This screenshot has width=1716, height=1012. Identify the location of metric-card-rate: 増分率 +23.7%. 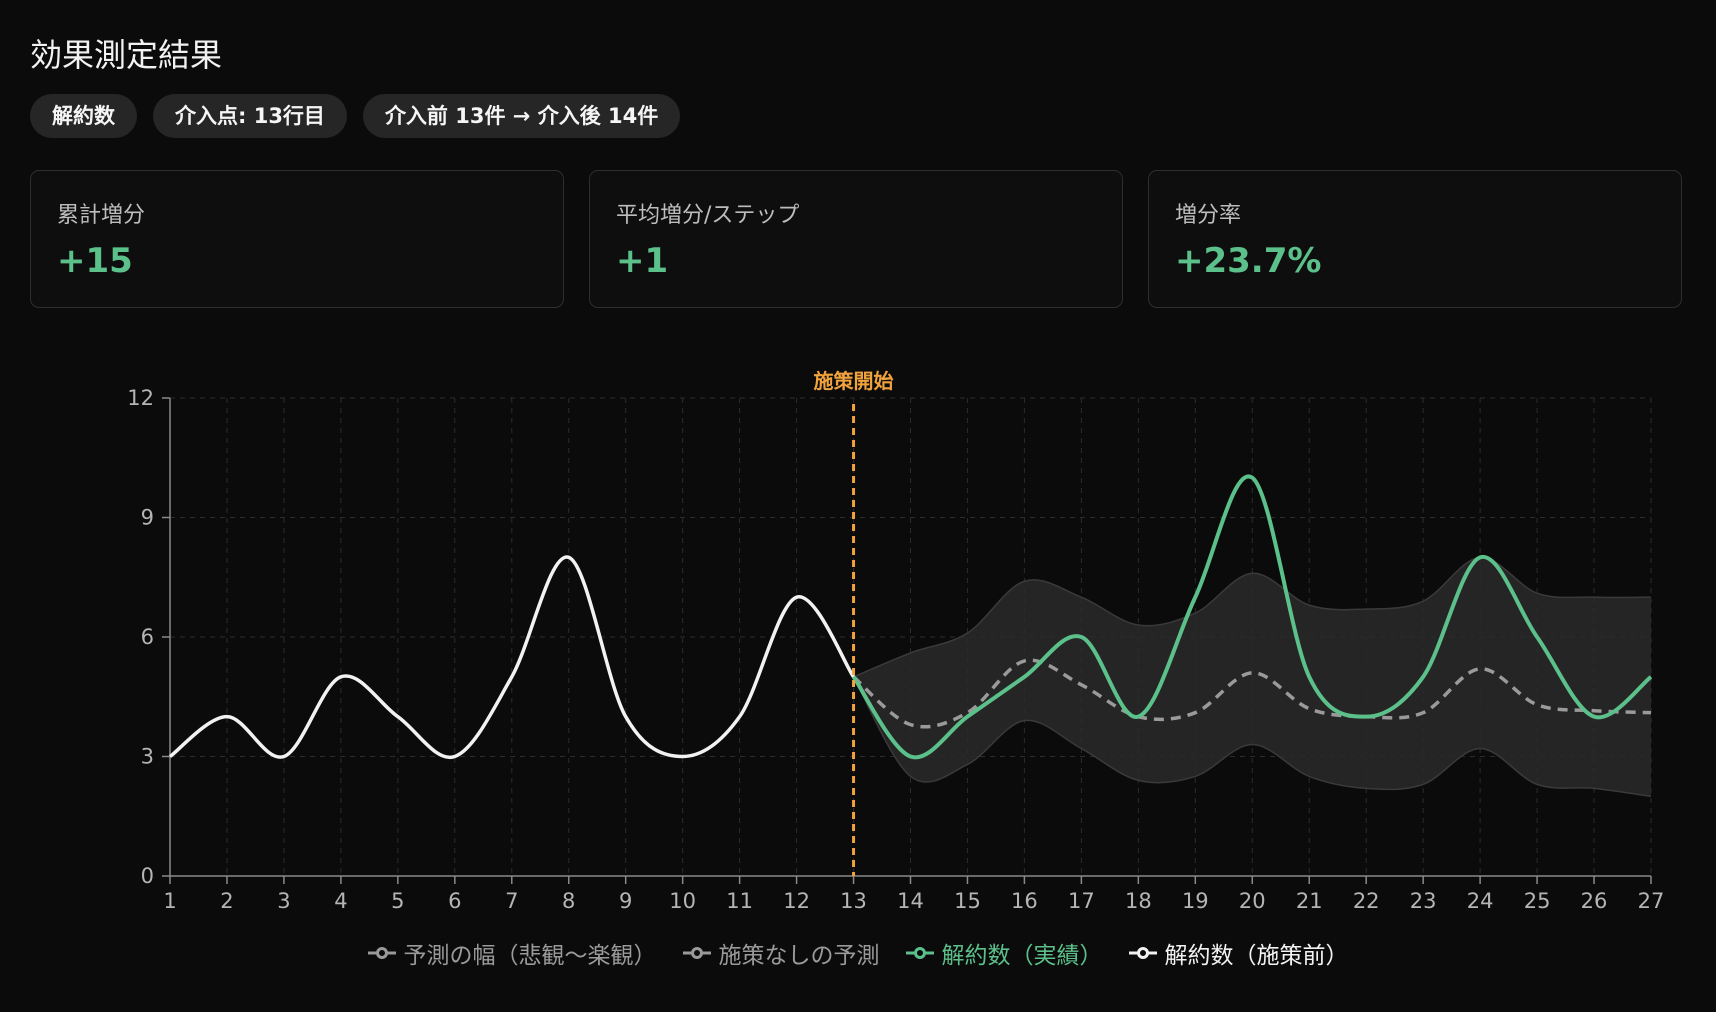
(1415, 239).